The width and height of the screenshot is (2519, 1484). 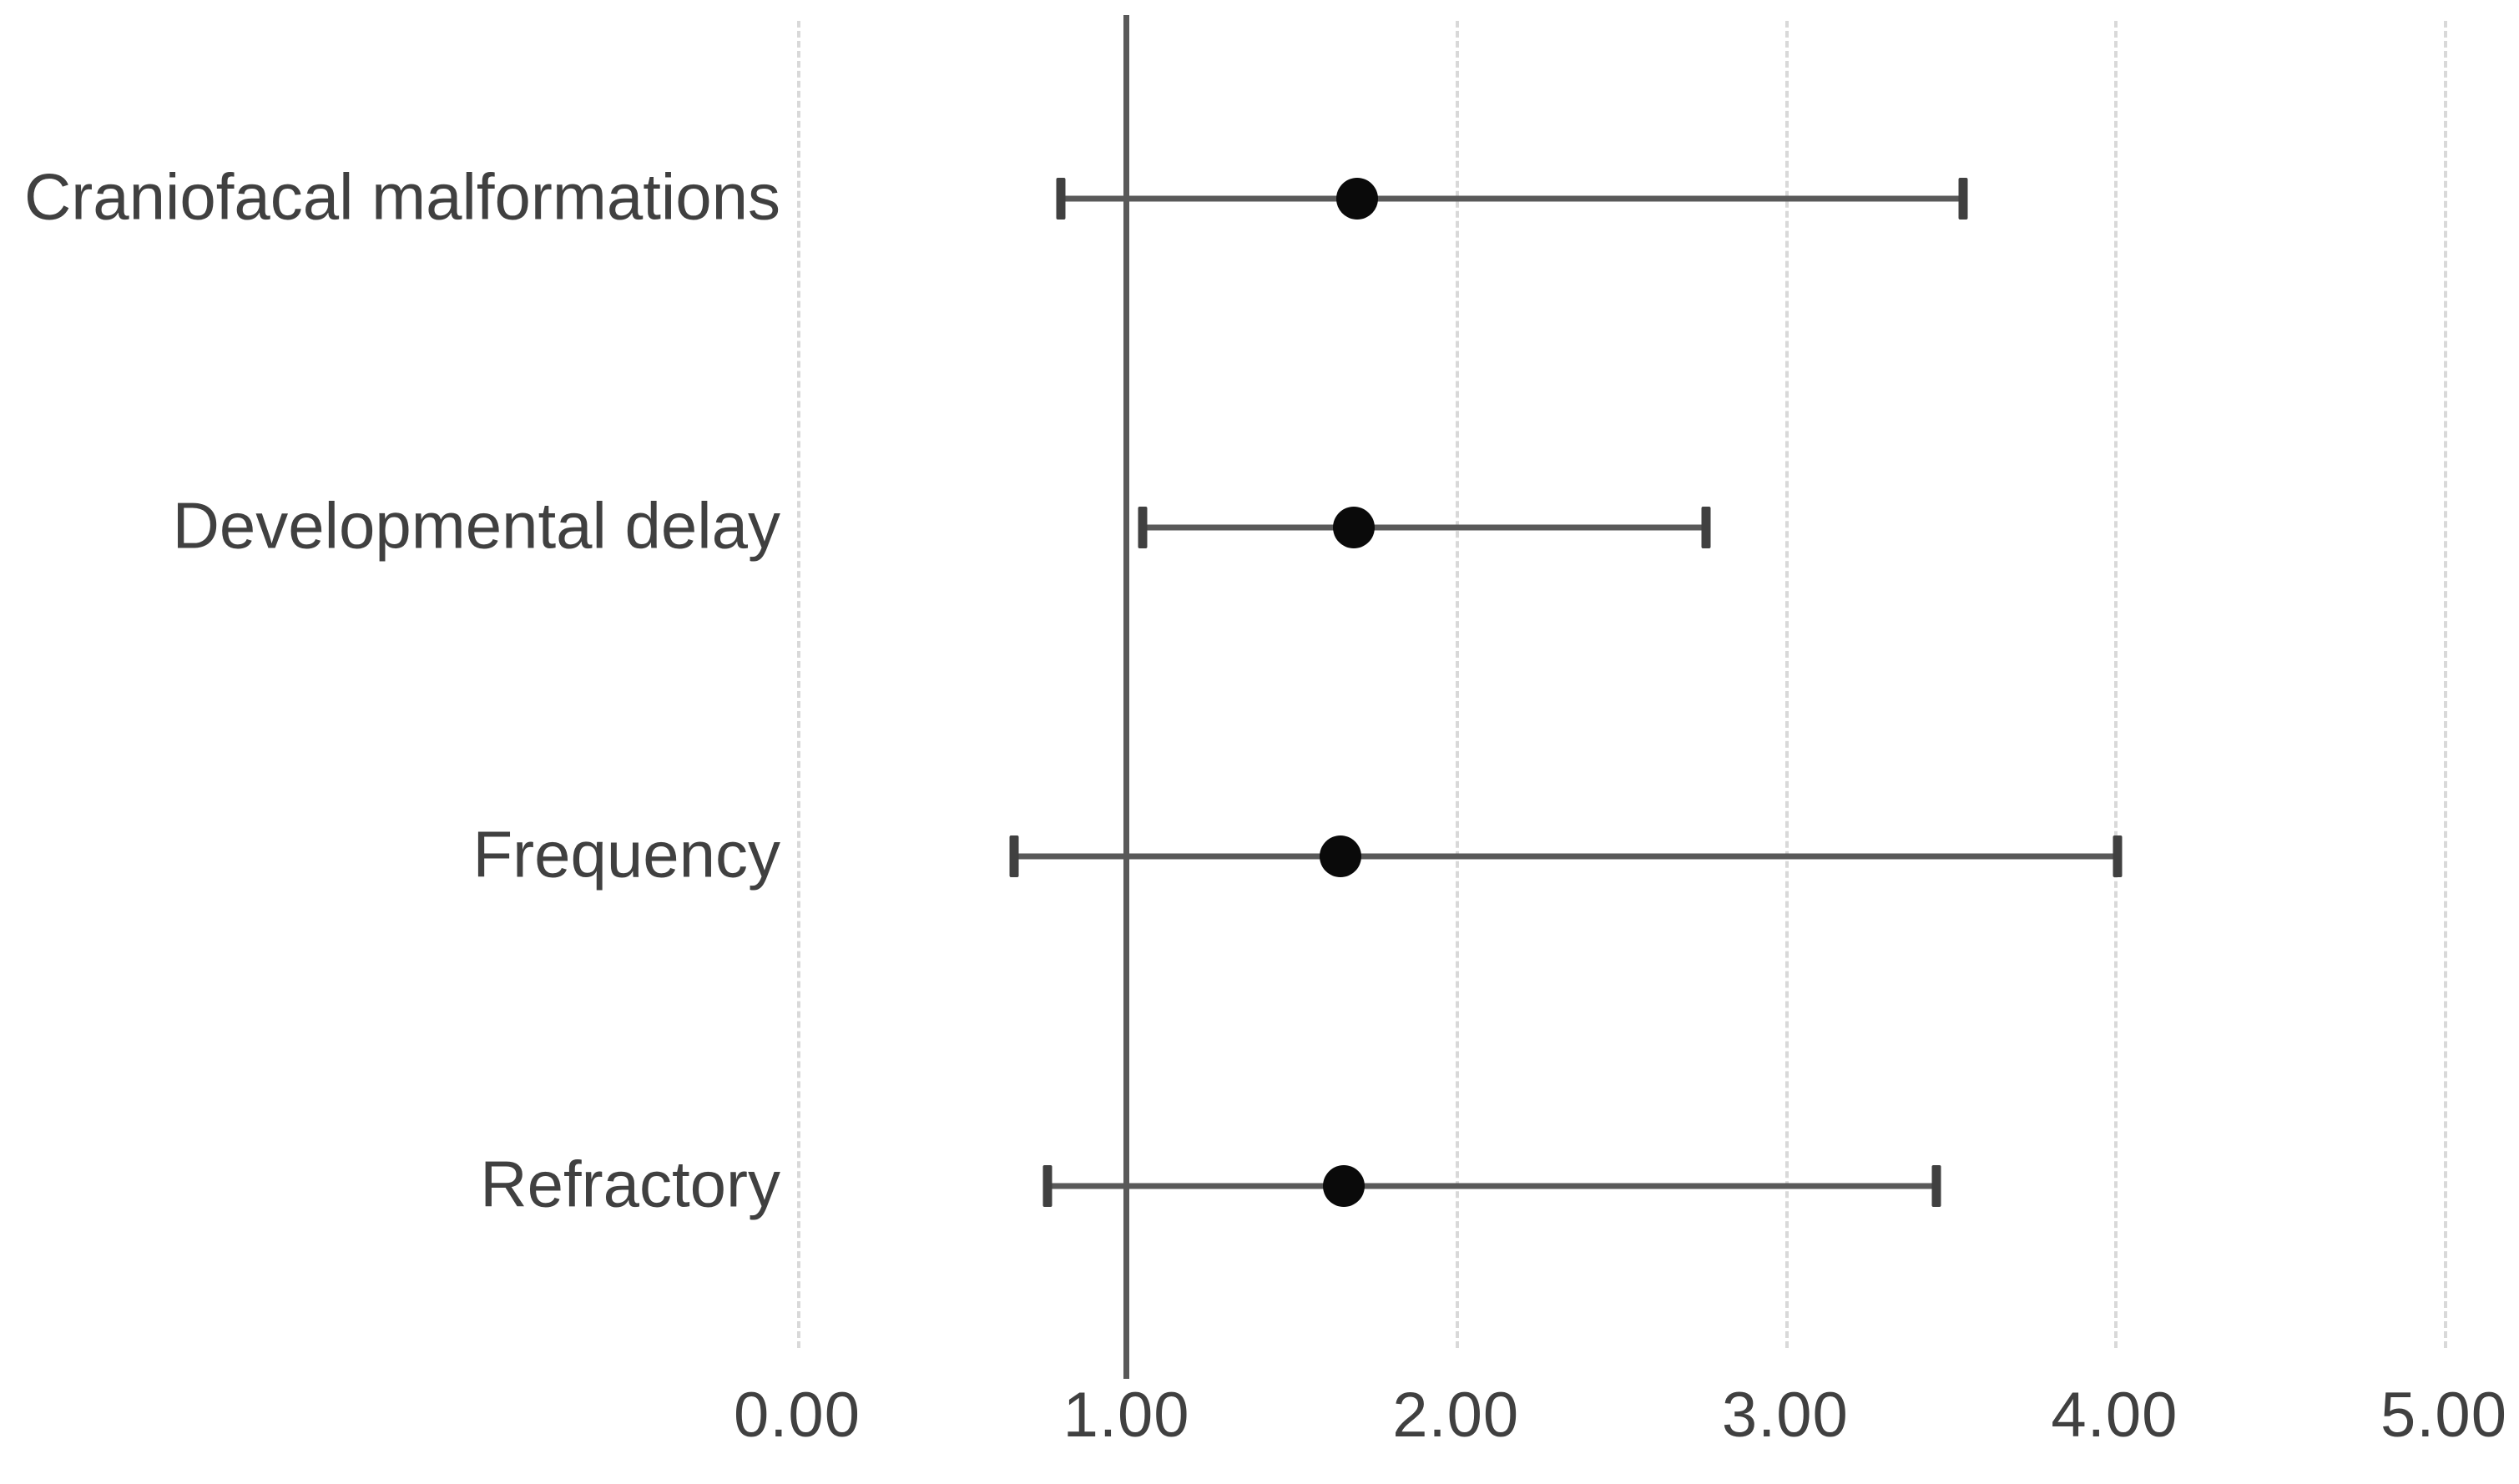 What do you see at coordinates (630, 1184) in the screenshot?
I see `category-label: Refractory` at bounding box center [630, 1184].